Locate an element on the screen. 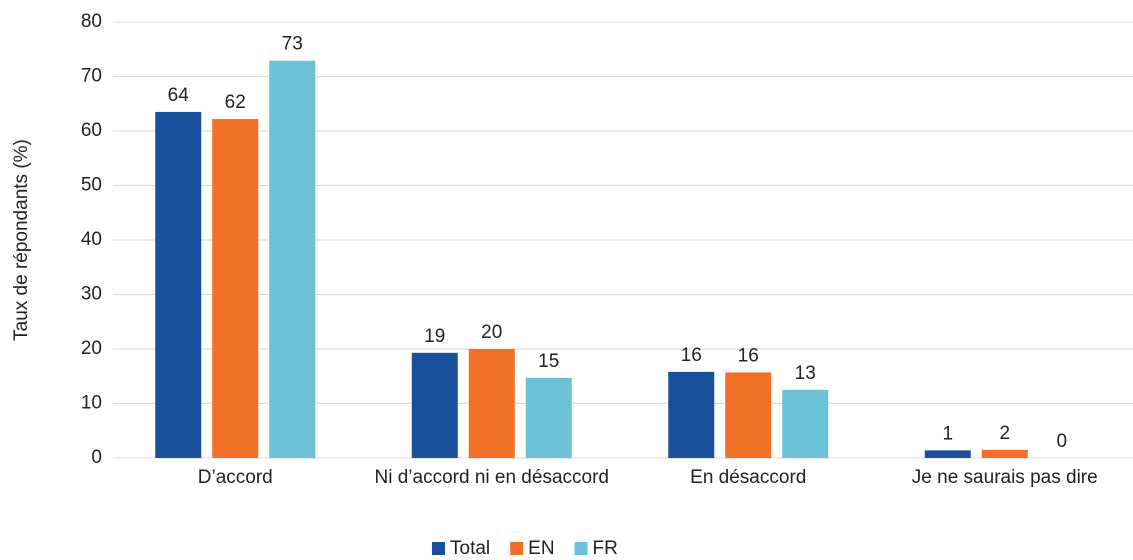 The width and height of the screenshot is (1133, 560). value-label: 64 is located at coordinates (179, 95).